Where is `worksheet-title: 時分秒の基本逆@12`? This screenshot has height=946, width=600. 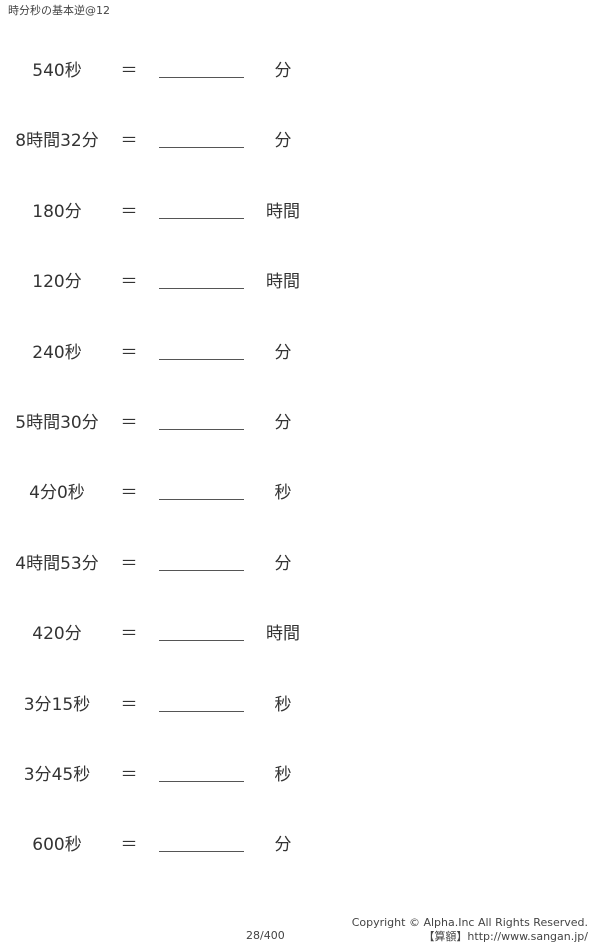 worksheet-title: 時分秒の基本逆@12 is located at coordinates (59, 10).